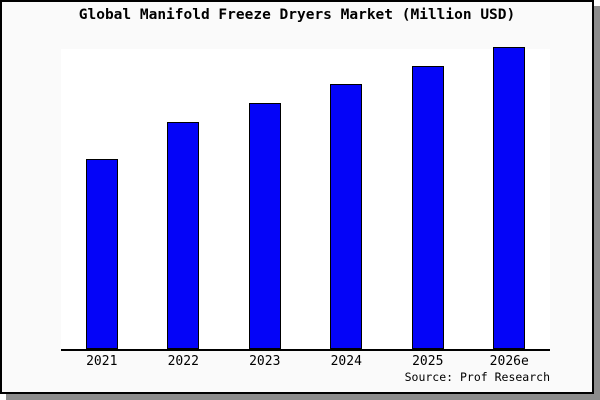  What do you see at coordinates (346, 216) in the screenshot?
I see `bar-2024` at bounding box center [346, 216].